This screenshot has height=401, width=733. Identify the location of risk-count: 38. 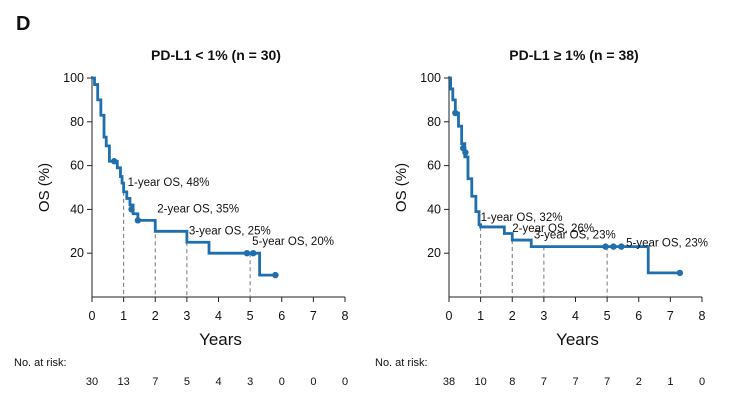
(449, 382).